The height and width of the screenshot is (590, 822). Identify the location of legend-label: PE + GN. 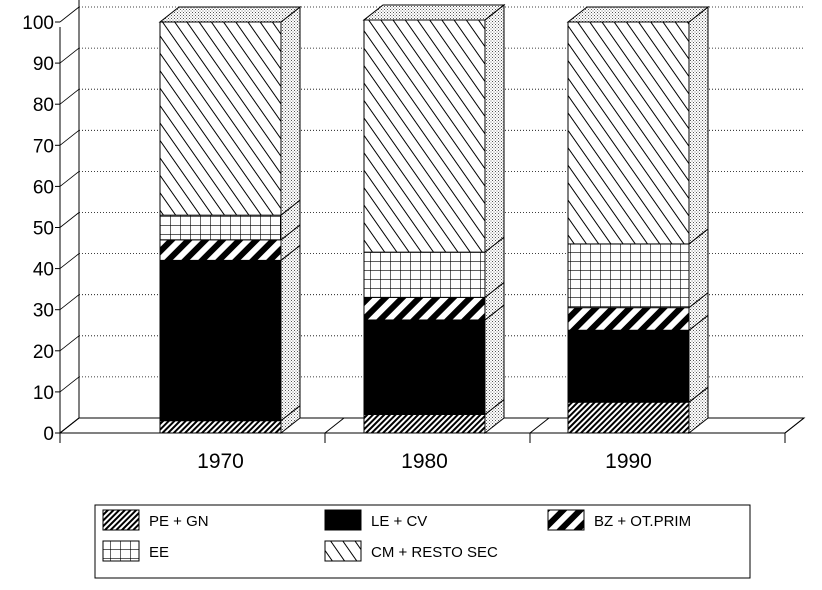
(179, 521).